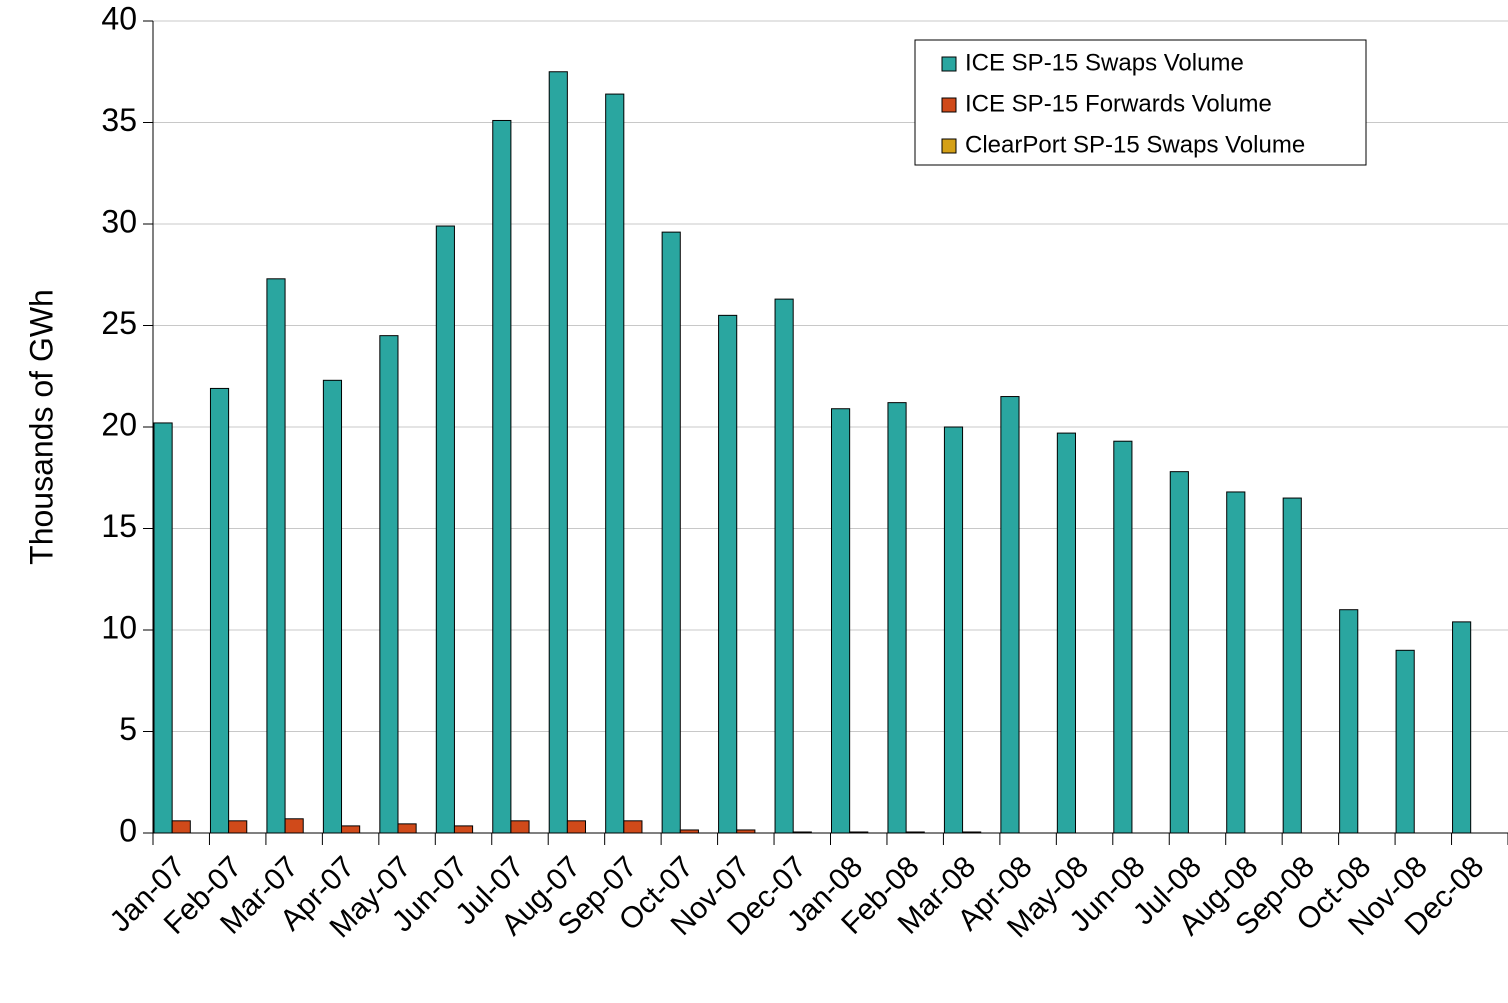 The width and height of the screenshot is (1508, 1003). Describe the element at coordinates (119, 323) in the screenshot. I see `y-tick-label: 25` at that location.